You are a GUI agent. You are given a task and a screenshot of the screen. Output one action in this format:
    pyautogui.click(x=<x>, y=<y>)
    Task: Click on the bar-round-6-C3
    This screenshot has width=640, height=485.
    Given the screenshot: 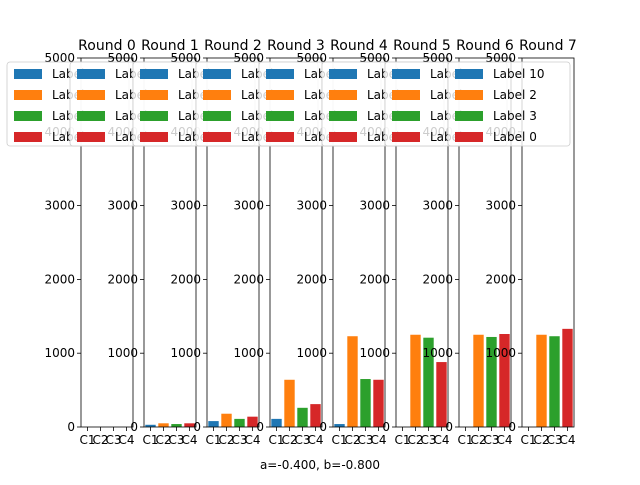 What is the action you would take?
    pyautogui.click(x=491, y=381)
    